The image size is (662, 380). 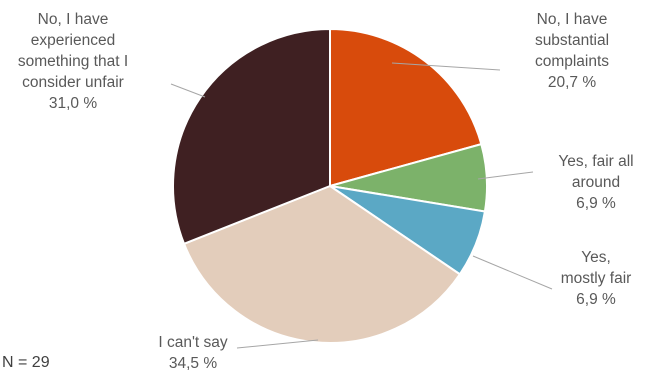 What do you see at coordinates (73, 40) in the screenshot?
I see `slice-name-line: experienced` at bounding box center [73, 40].